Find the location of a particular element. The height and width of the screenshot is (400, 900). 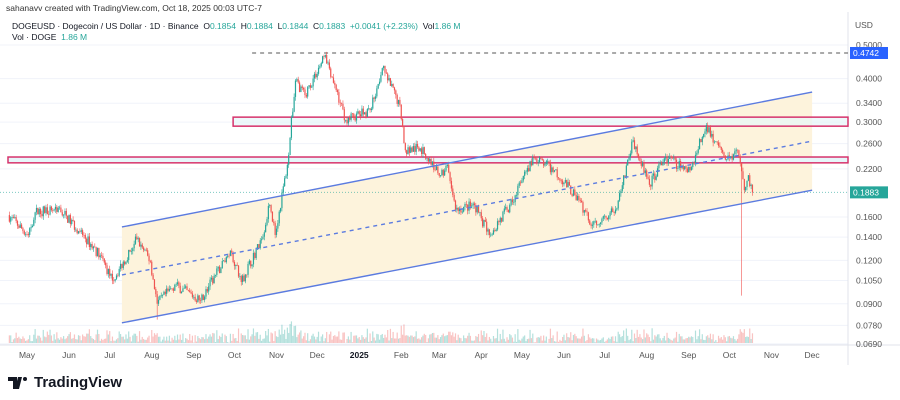

time-tick-label: Jul is located at coordinates (604, 355).